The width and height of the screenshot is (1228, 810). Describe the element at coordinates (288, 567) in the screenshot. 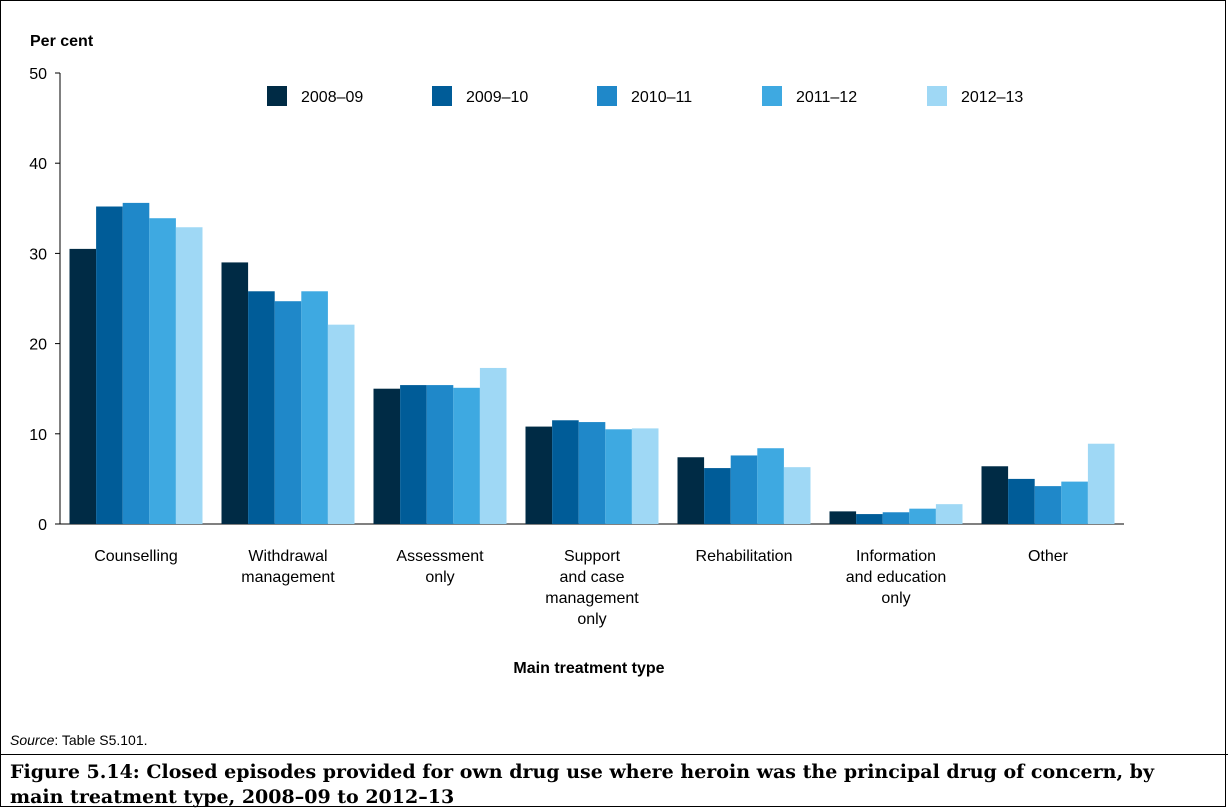

I see `x-tick-label: Withdrawal management` at that location.